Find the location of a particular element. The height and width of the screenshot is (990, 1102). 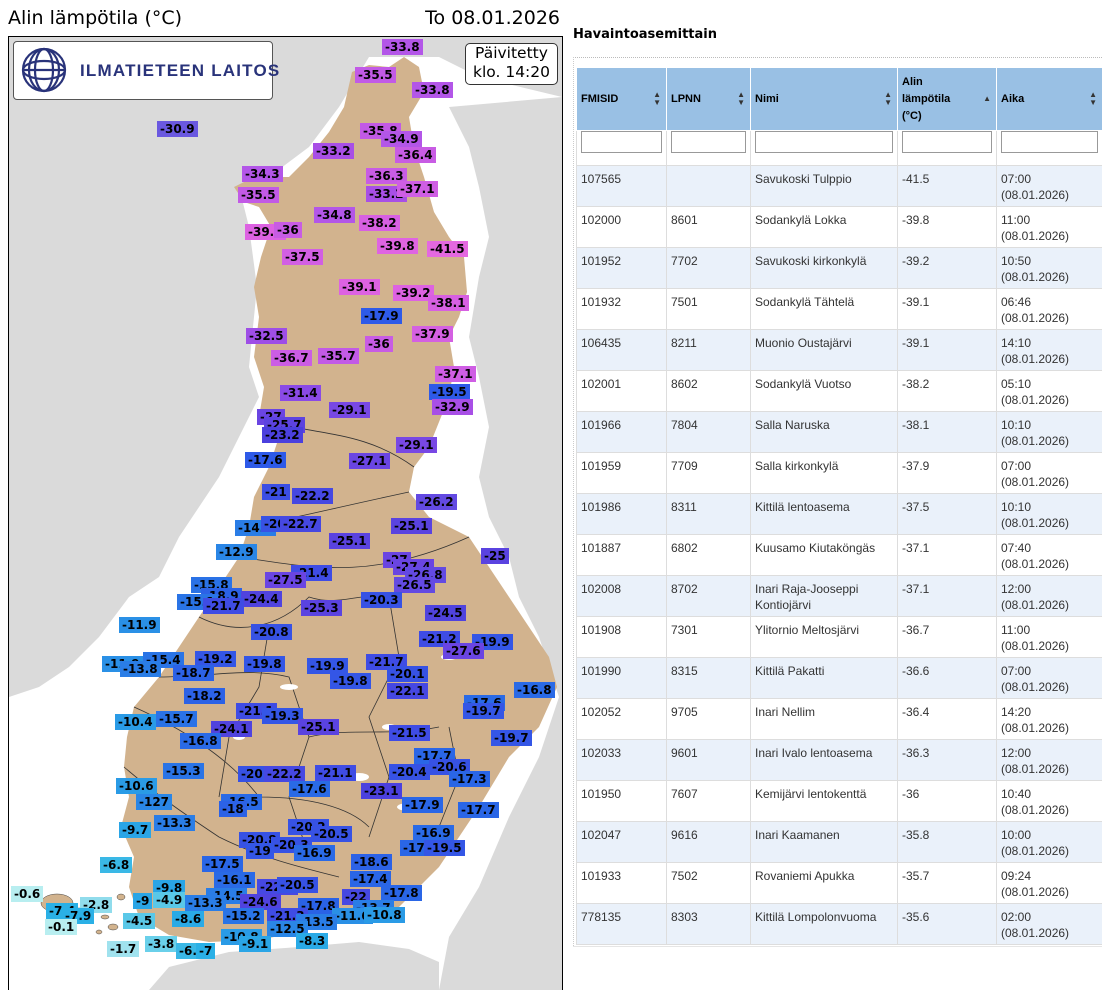

cell-temperature: -36.4 is located at coordinates (947, 719).